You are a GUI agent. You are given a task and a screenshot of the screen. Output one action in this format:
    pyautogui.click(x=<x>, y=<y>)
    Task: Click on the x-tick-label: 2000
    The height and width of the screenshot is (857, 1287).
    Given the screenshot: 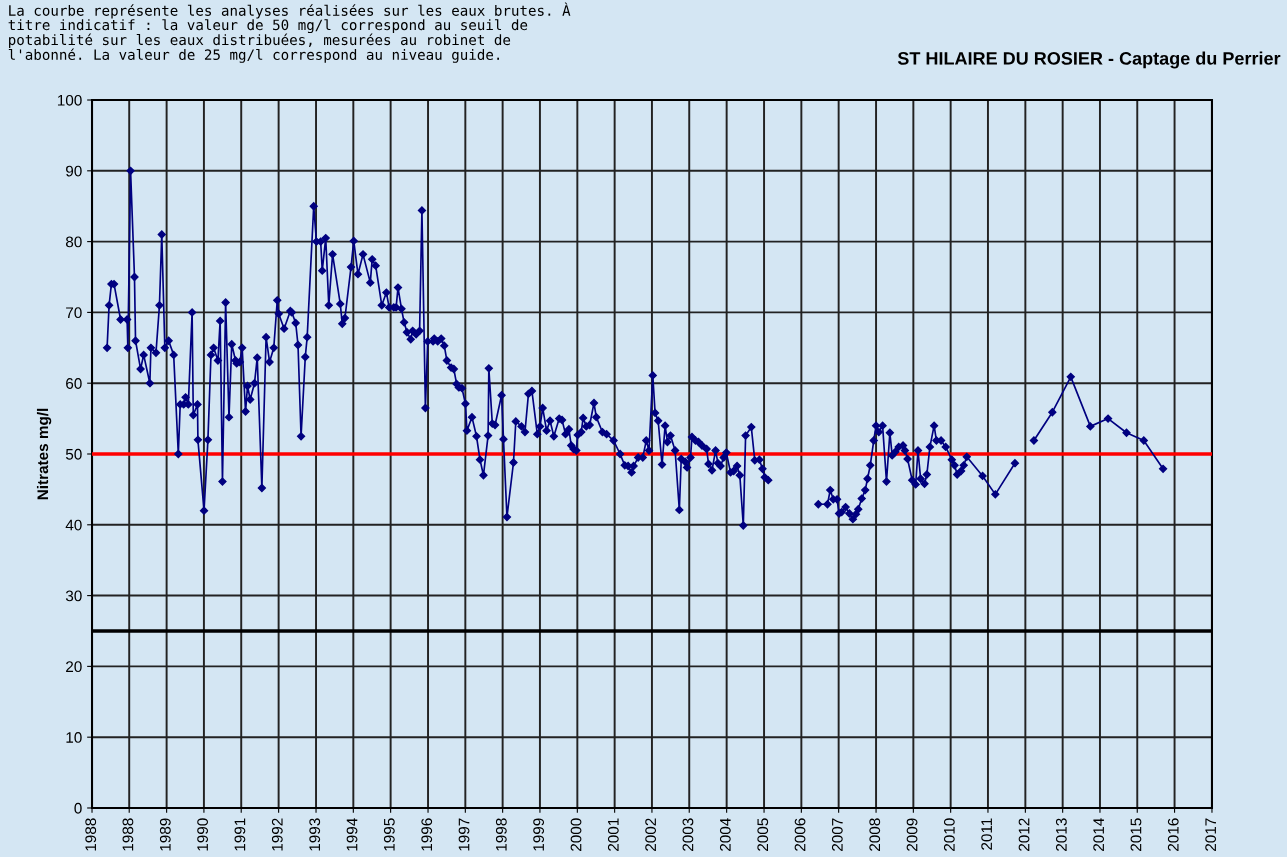 What is the action you would take?
    pyautogui.click(x=576, y=834)
    